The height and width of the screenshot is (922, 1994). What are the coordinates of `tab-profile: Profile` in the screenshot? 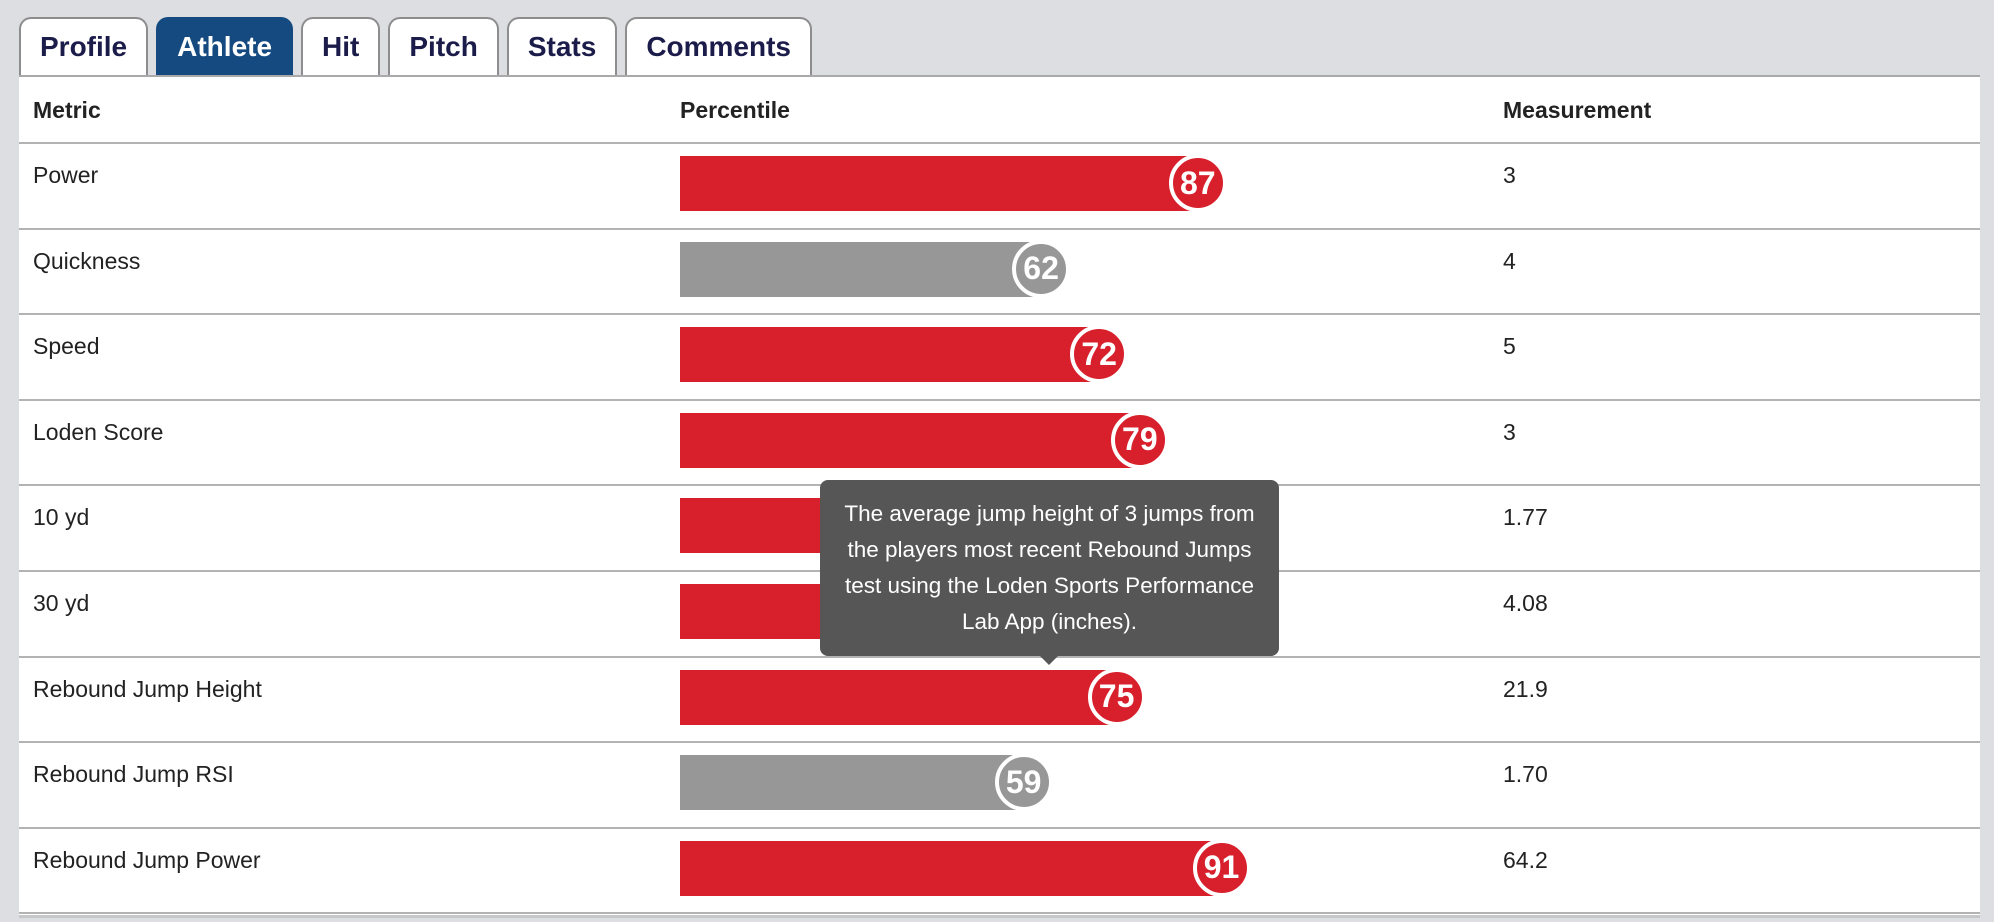 It's located at (84, 46).